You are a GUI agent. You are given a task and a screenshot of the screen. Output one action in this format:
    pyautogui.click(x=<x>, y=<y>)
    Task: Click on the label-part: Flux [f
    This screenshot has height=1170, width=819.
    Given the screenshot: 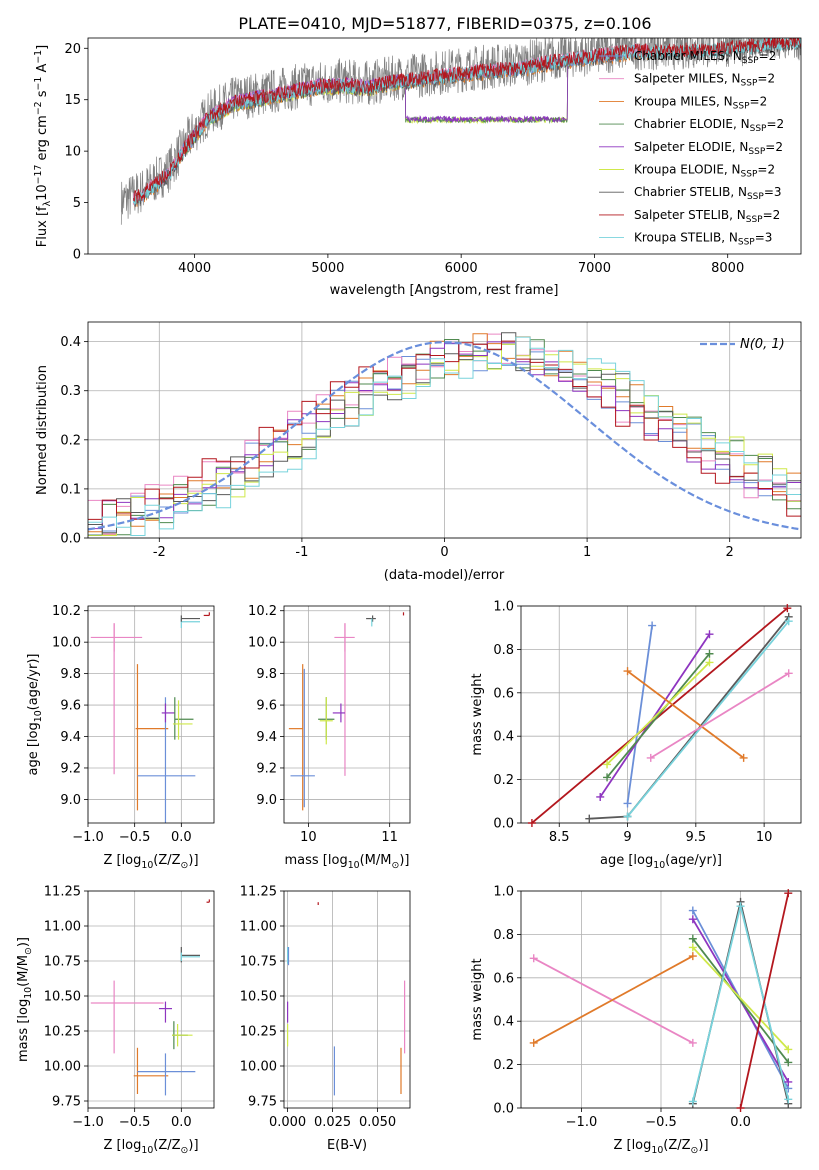 What is the action you would take?
    pyautogui.click(x=42, y=226)
    